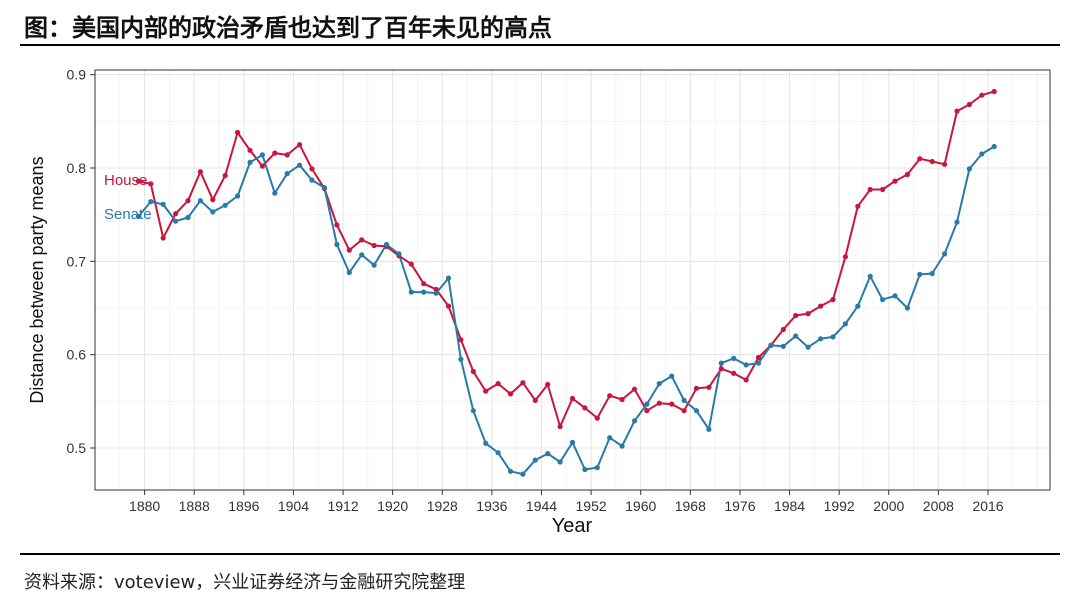 This screenshot has height=600, width=1080. I want to click on source-note: 资料来源：voteview，兴业证券经济与金融研究院整理, so click(245, 582).